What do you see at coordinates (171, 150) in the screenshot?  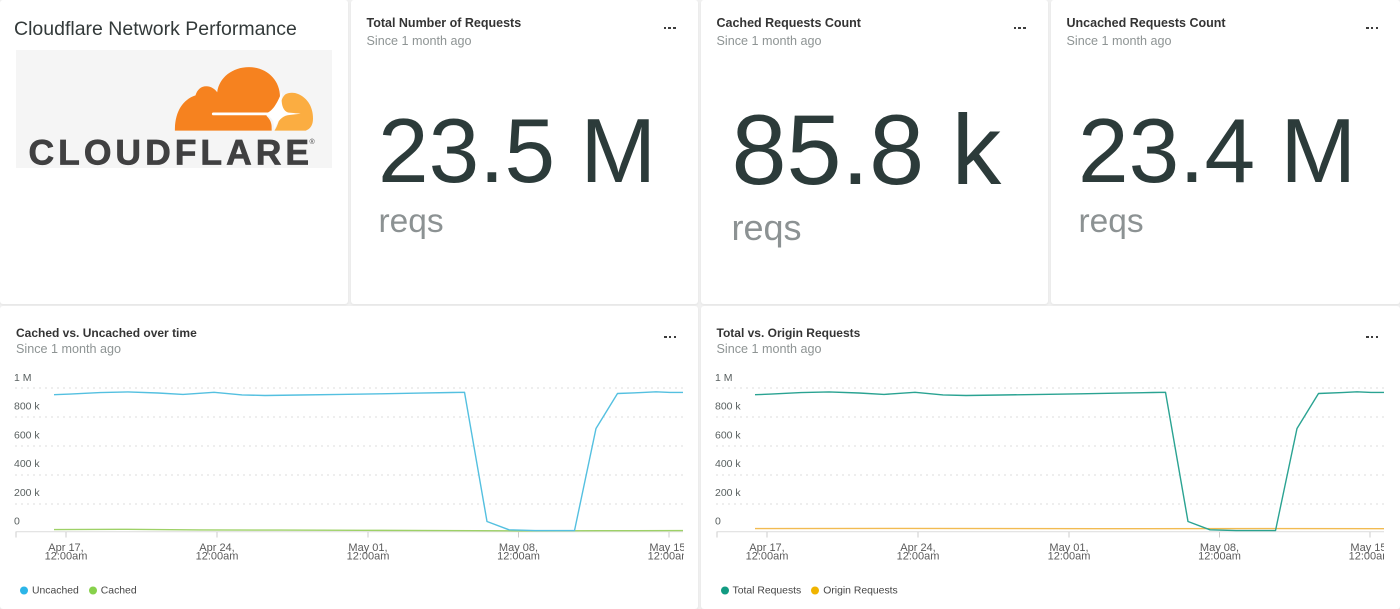 I see `svg-text: CLOUDFLARE` at bounding box center [171, 150].